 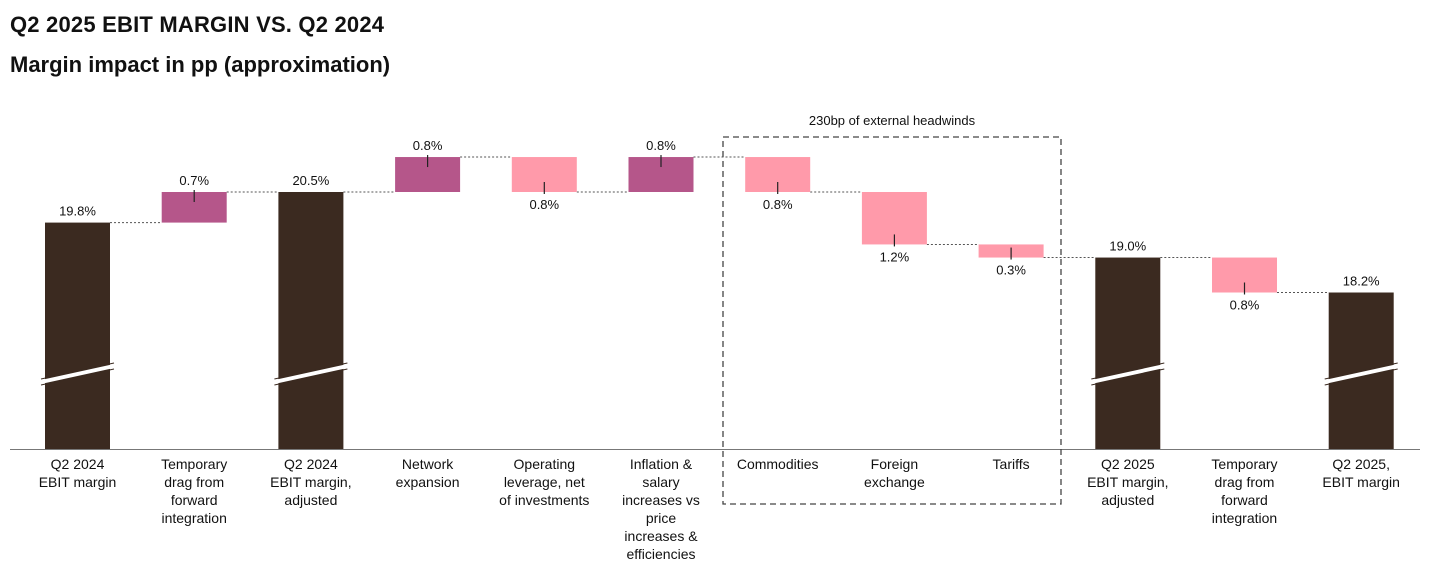 I want to click on value-label: 1.2%, so click(x=895, y=256).